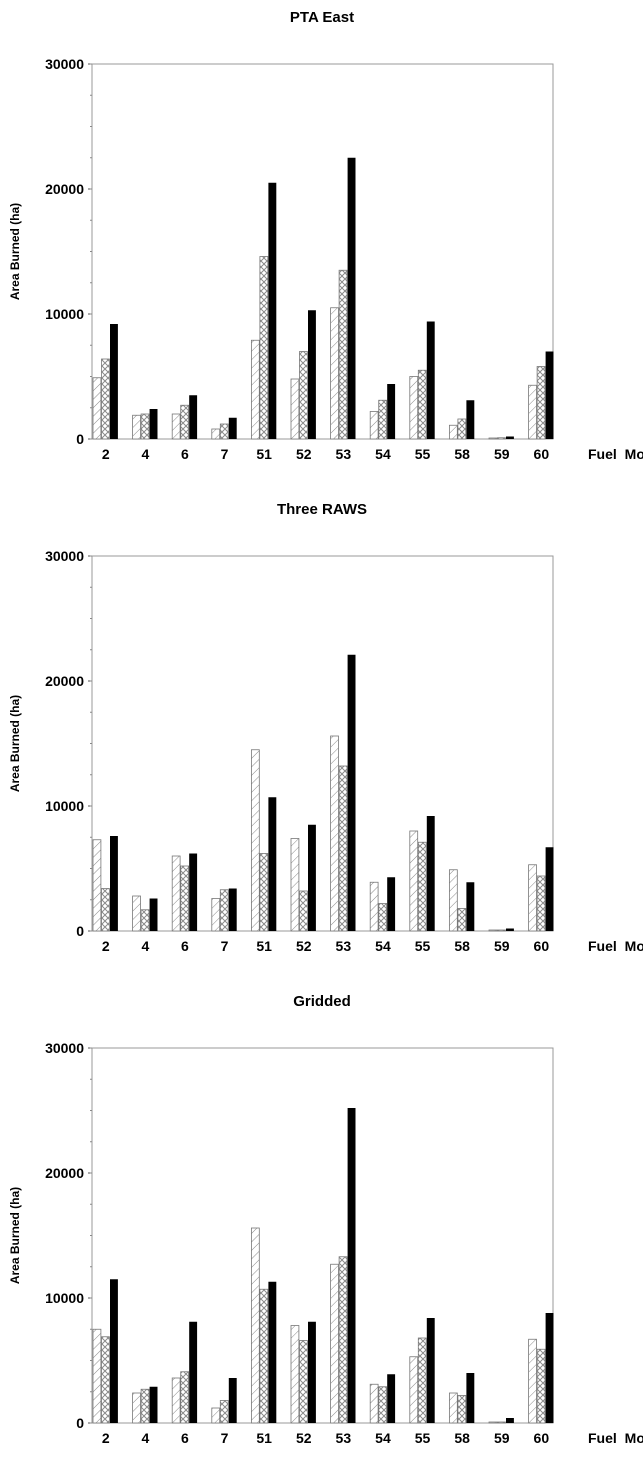 This screenshot has height=1475, width=643. Describe the element at coordinates (185, 454) in the screenshot. I see `x-tick-label: 6` at that location.